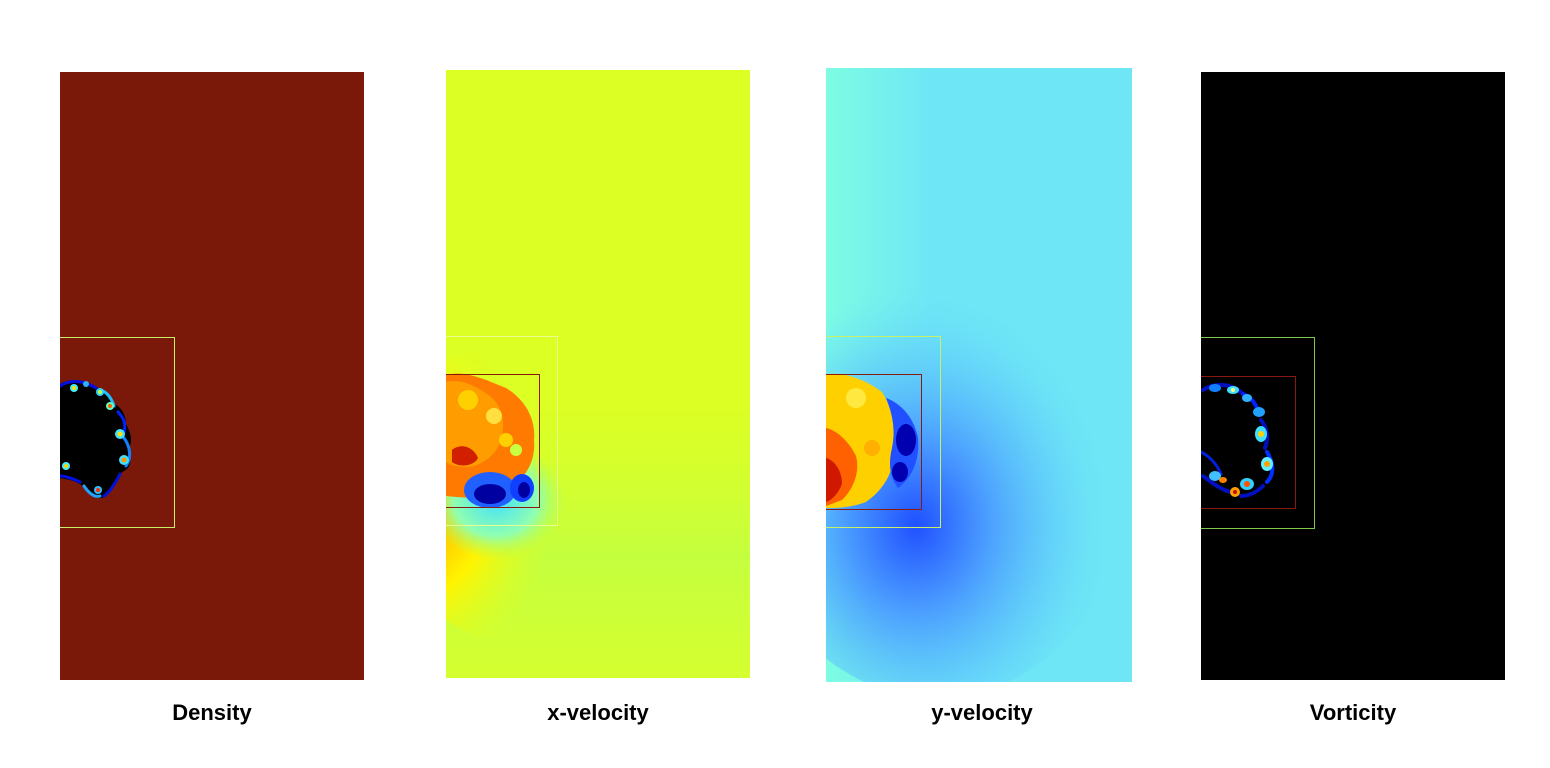 The height and width of the screenshot is (768, 1550). Describe the element at coordinates (212, 712) in the screenshot. I see `density-caption: Density` at that location.